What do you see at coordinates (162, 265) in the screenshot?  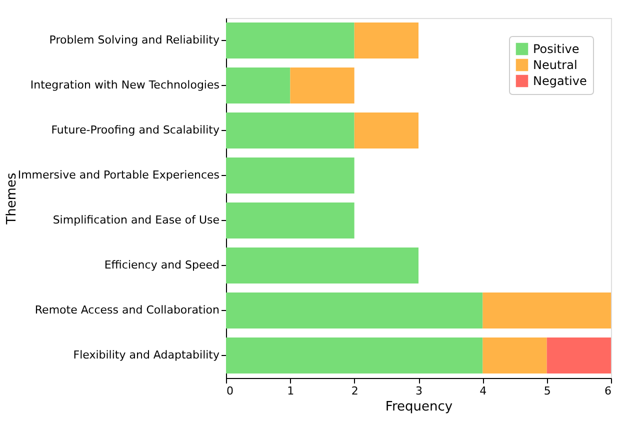 I see `y-tick-label: Efficiency and Speed` at bounding box center [162, 265].